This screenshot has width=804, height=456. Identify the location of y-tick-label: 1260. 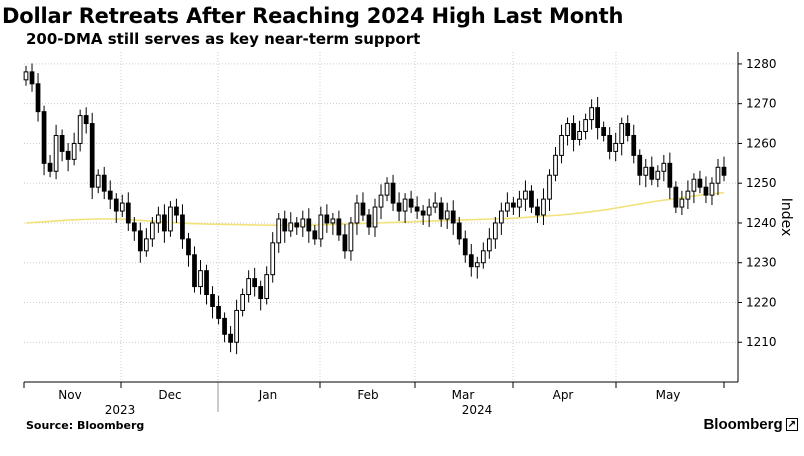
(761, 143).